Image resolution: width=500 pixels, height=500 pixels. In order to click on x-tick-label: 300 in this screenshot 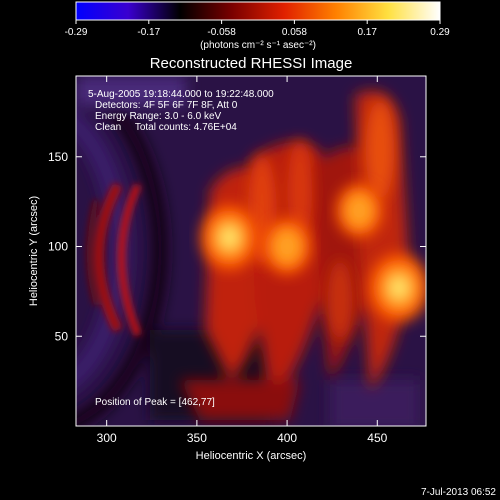, I will do `click(107, 438)`.